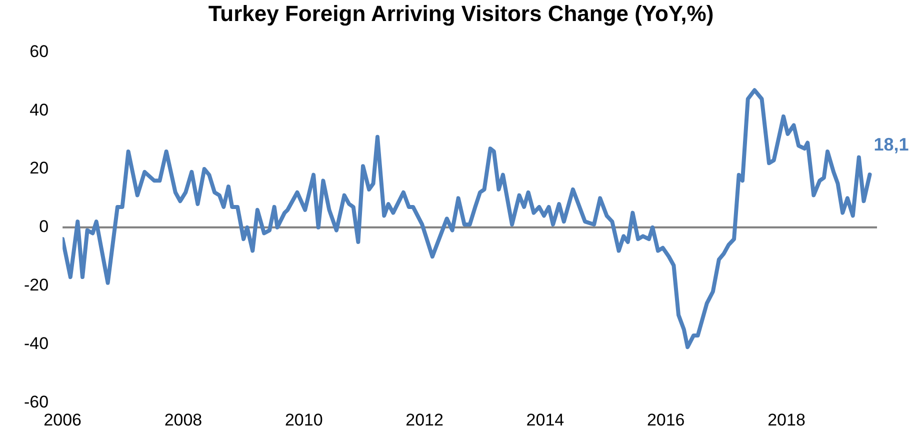 This screenshot has height=445, width=922. What do you see at coordinates (303, 420) in the screenshot?
I see `x-tick-label: 2010` at bounding box center [303, 420].